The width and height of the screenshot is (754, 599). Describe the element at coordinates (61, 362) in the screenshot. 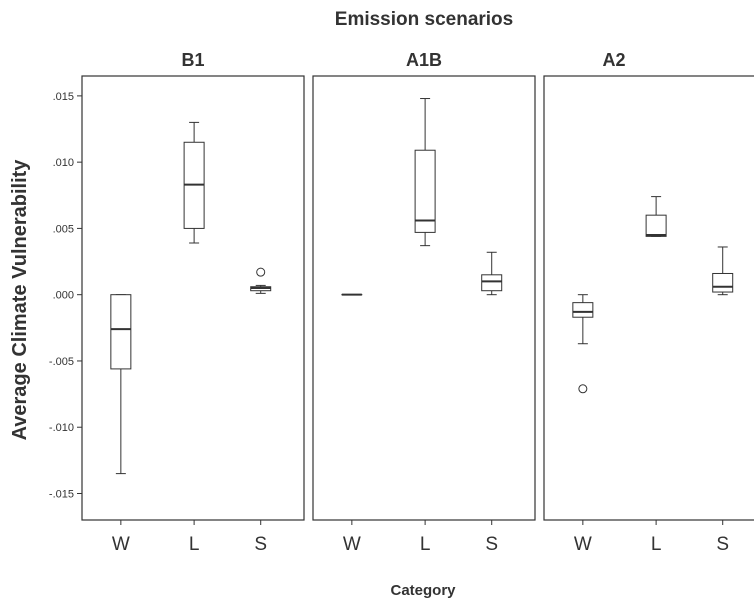

I see `y-tick-label: -.005` at that location.